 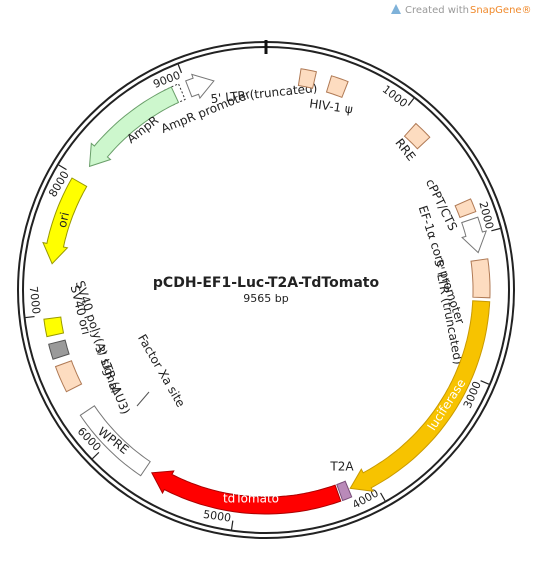 What do you see at coordinates (35, 300) in the screenshot?
I see `tick-label: 7000` at bounding box center [35, 300].